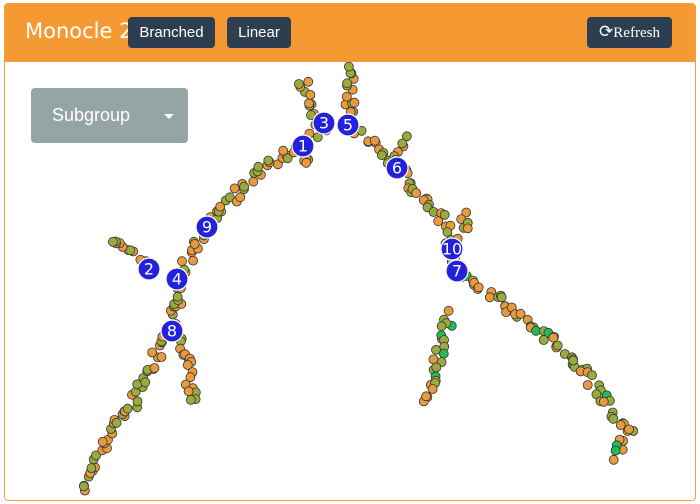  I want to click on trajectory-node: 10, so click(452, 249).